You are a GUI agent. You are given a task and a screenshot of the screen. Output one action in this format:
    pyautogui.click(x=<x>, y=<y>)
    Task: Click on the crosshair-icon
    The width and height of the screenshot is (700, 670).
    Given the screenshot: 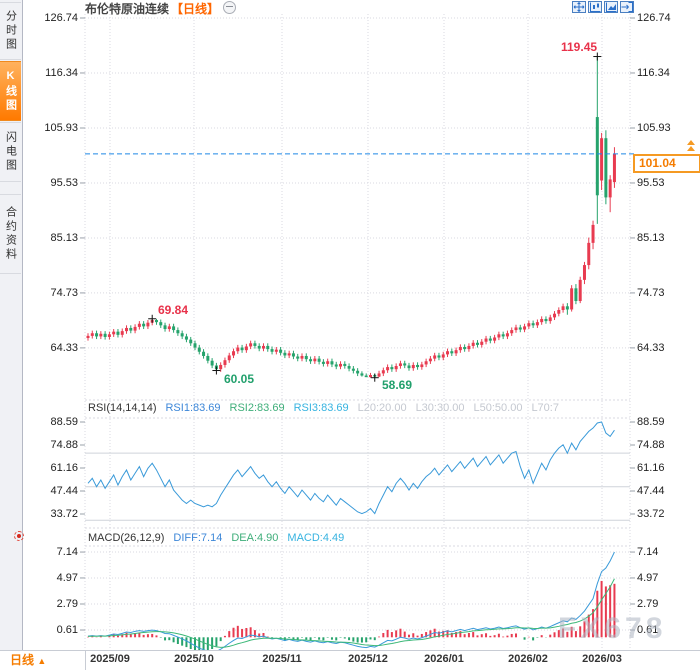 What is the action you would take?
    pyautogui.click(x=579, y=7)
    